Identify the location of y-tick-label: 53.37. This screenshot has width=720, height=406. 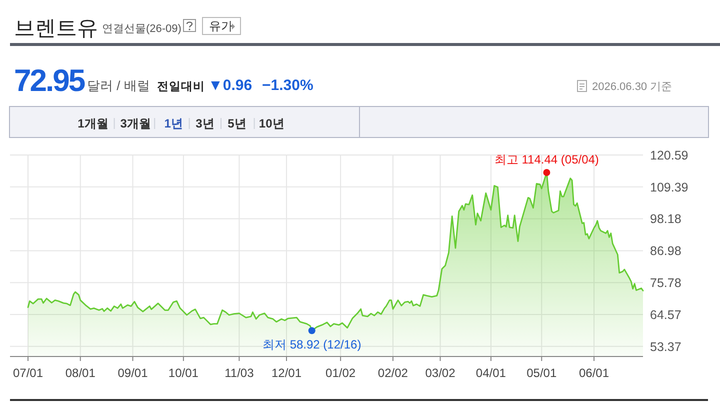
(666, 347).